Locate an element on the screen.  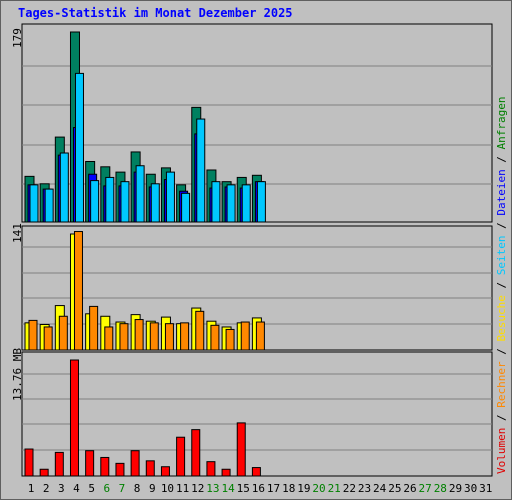
legend-anfragen: Anfragen is located at coordinates (501, 123).